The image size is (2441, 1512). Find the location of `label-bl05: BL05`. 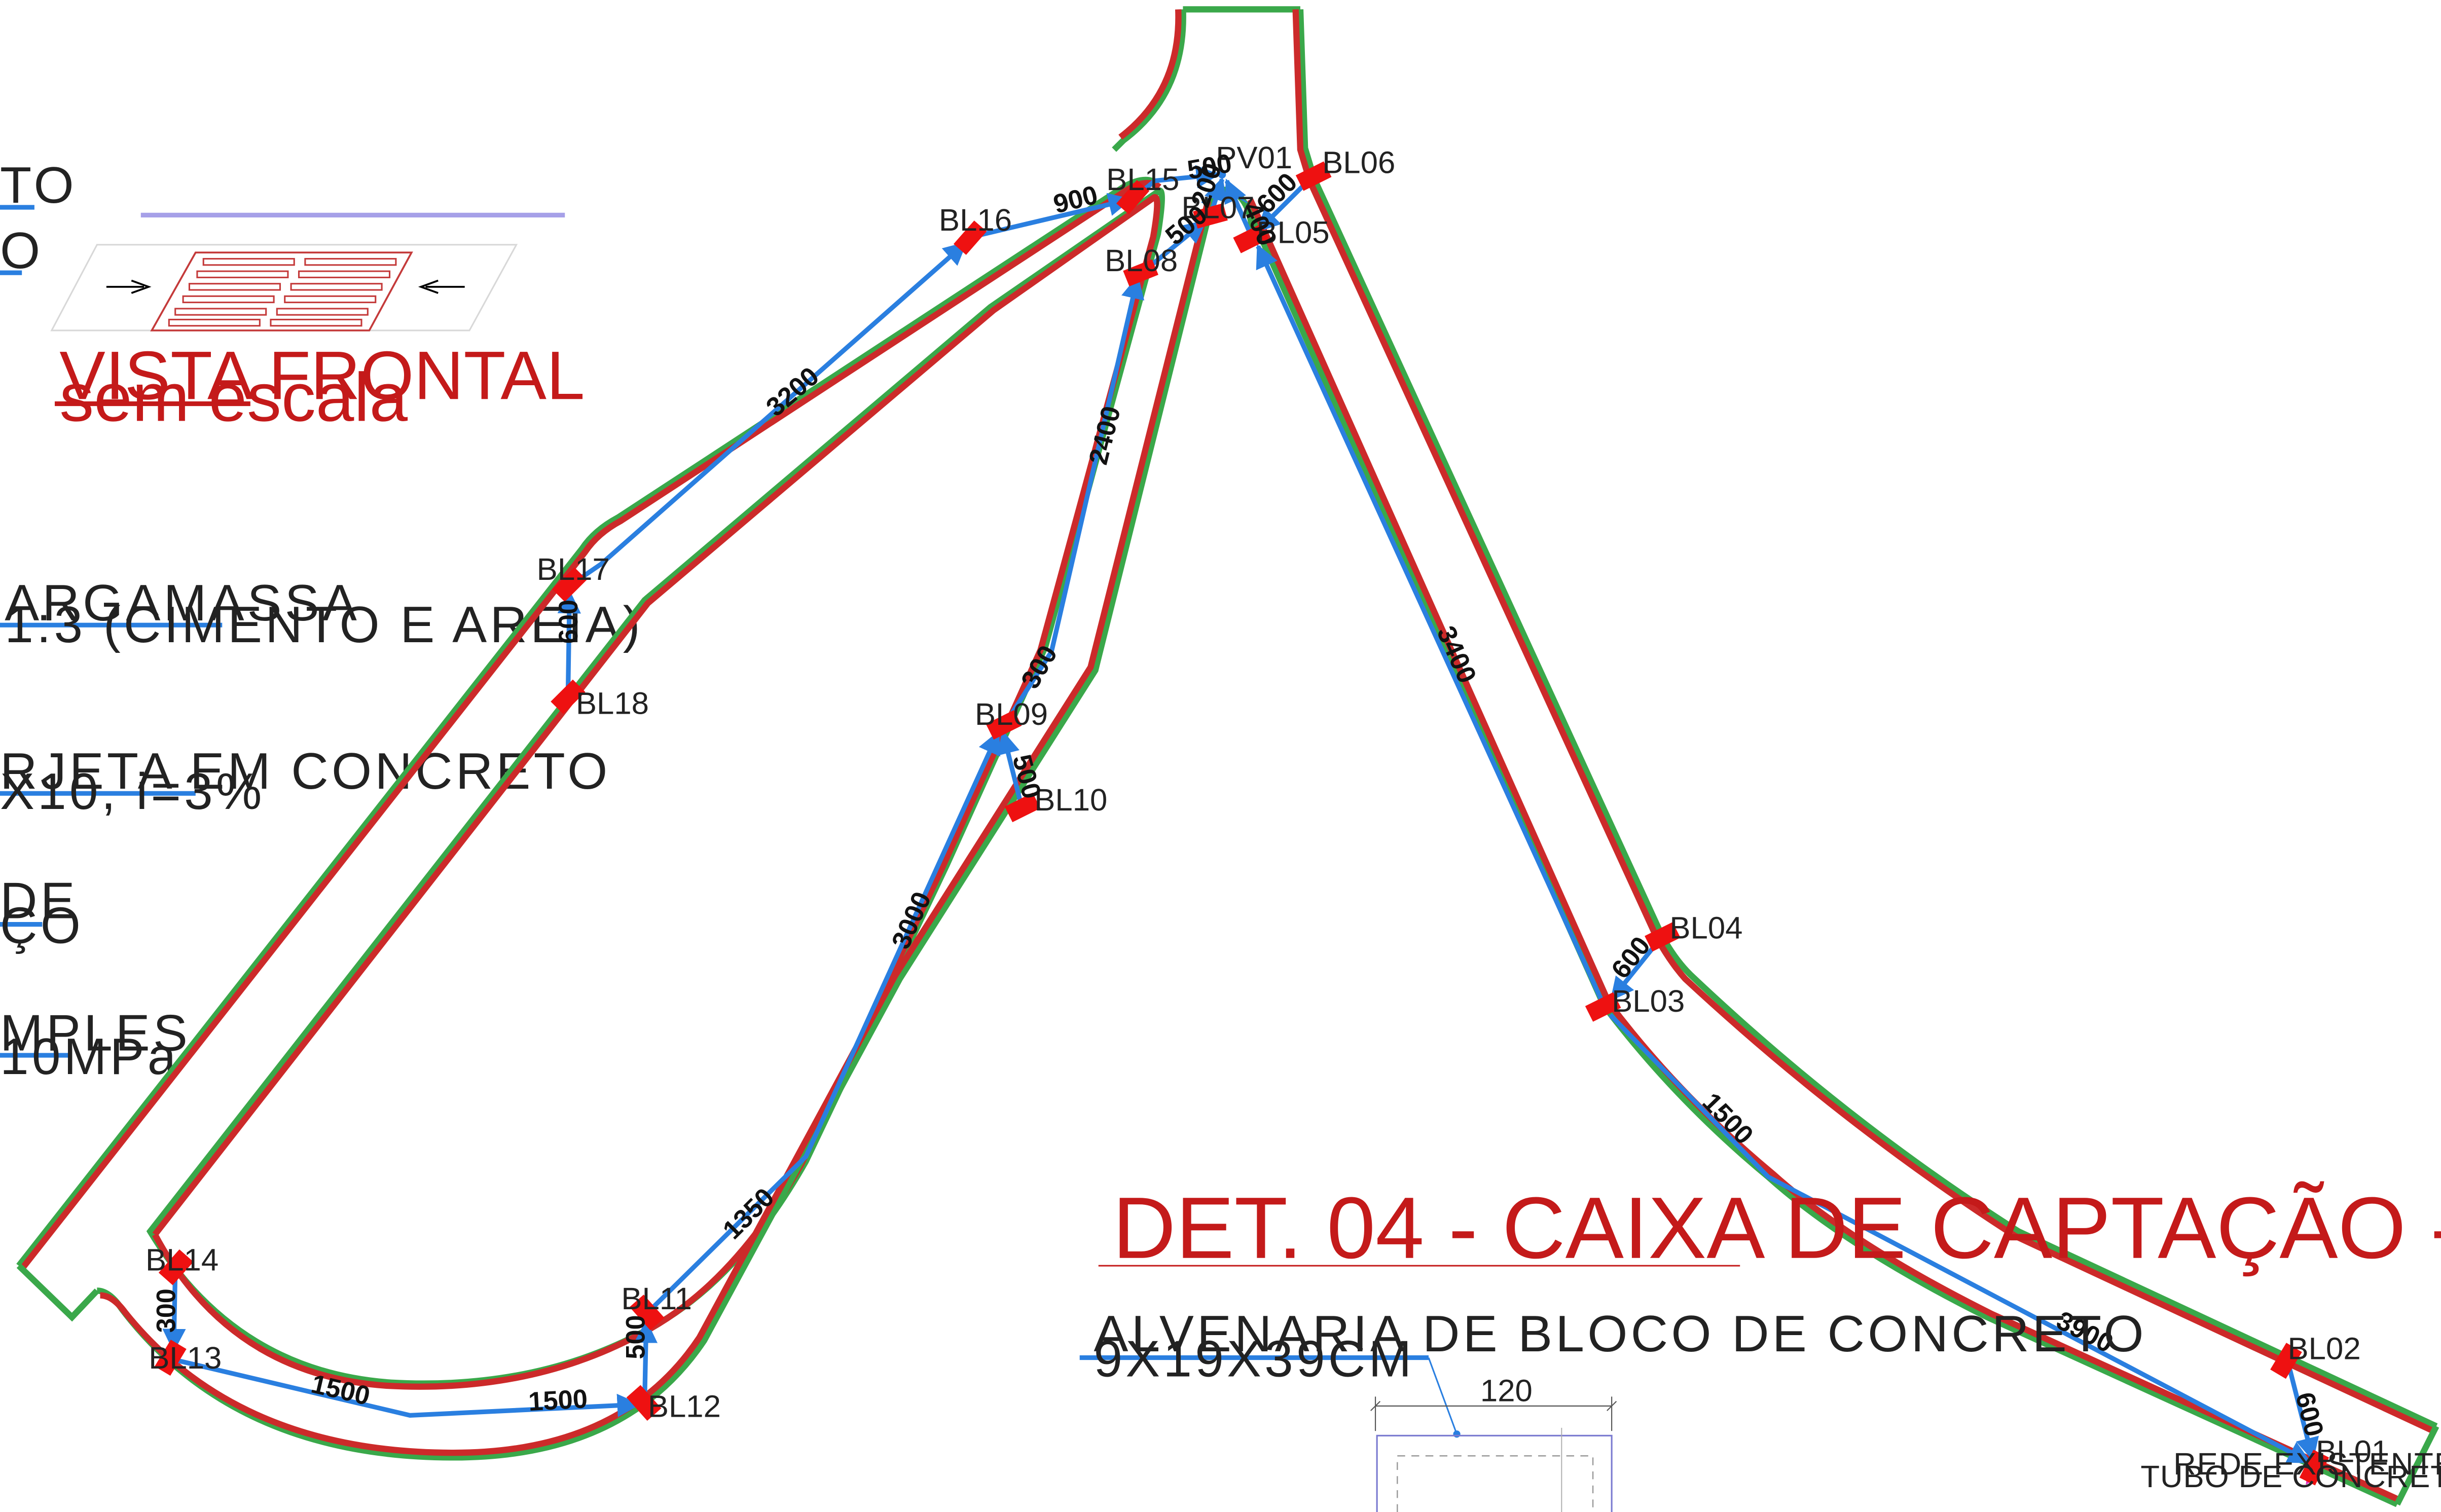

label-bl05: BL05 is located at coordinates (1293, 233).